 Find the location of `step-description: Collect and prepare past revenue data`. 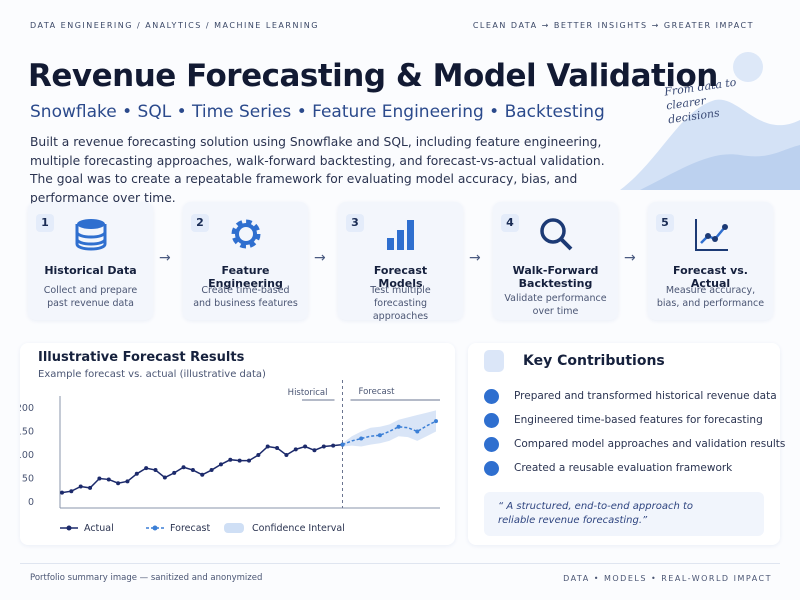

step-description: Collect and prepare past revenue data is located at coordinates (90, 297).